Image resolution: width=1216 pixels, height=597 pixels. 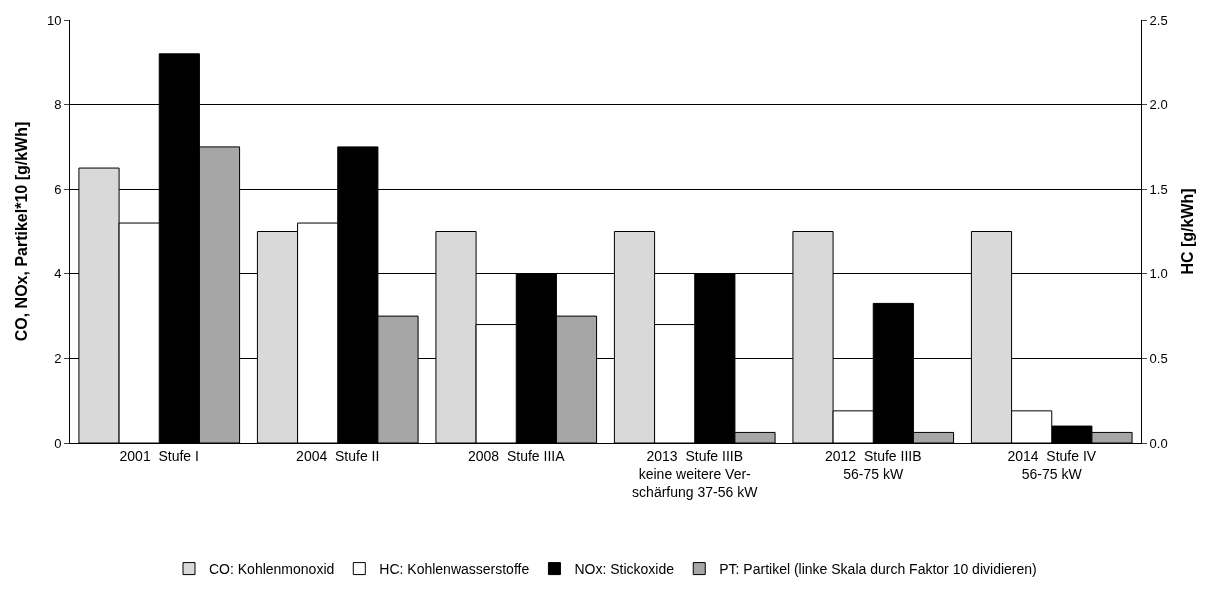 I want to click on x-tick-label: 2014 Stufe IV 56-75 kW, so click(x=1052, y=464).